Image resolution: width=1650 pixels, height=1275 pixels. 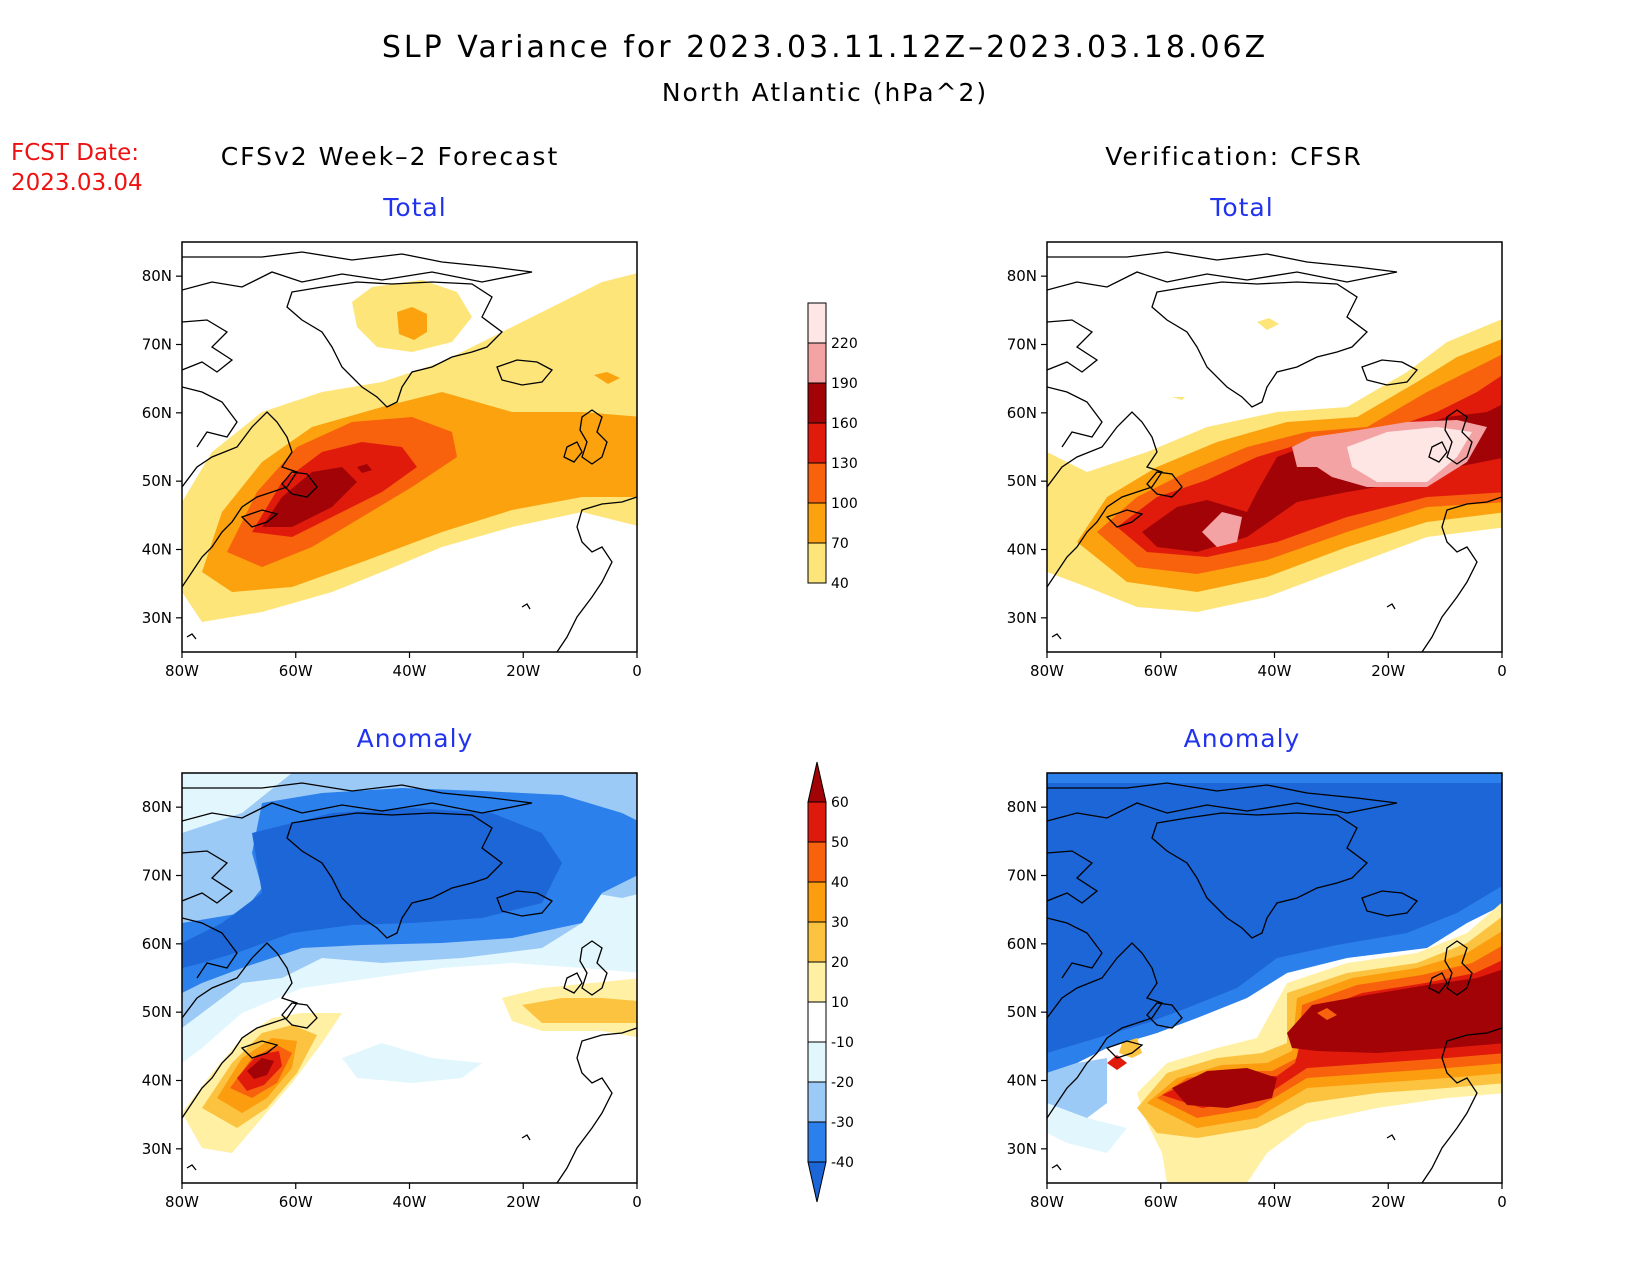 I want to click on fcst-date-value: 2023.03.04, so click(x=77, y=183).